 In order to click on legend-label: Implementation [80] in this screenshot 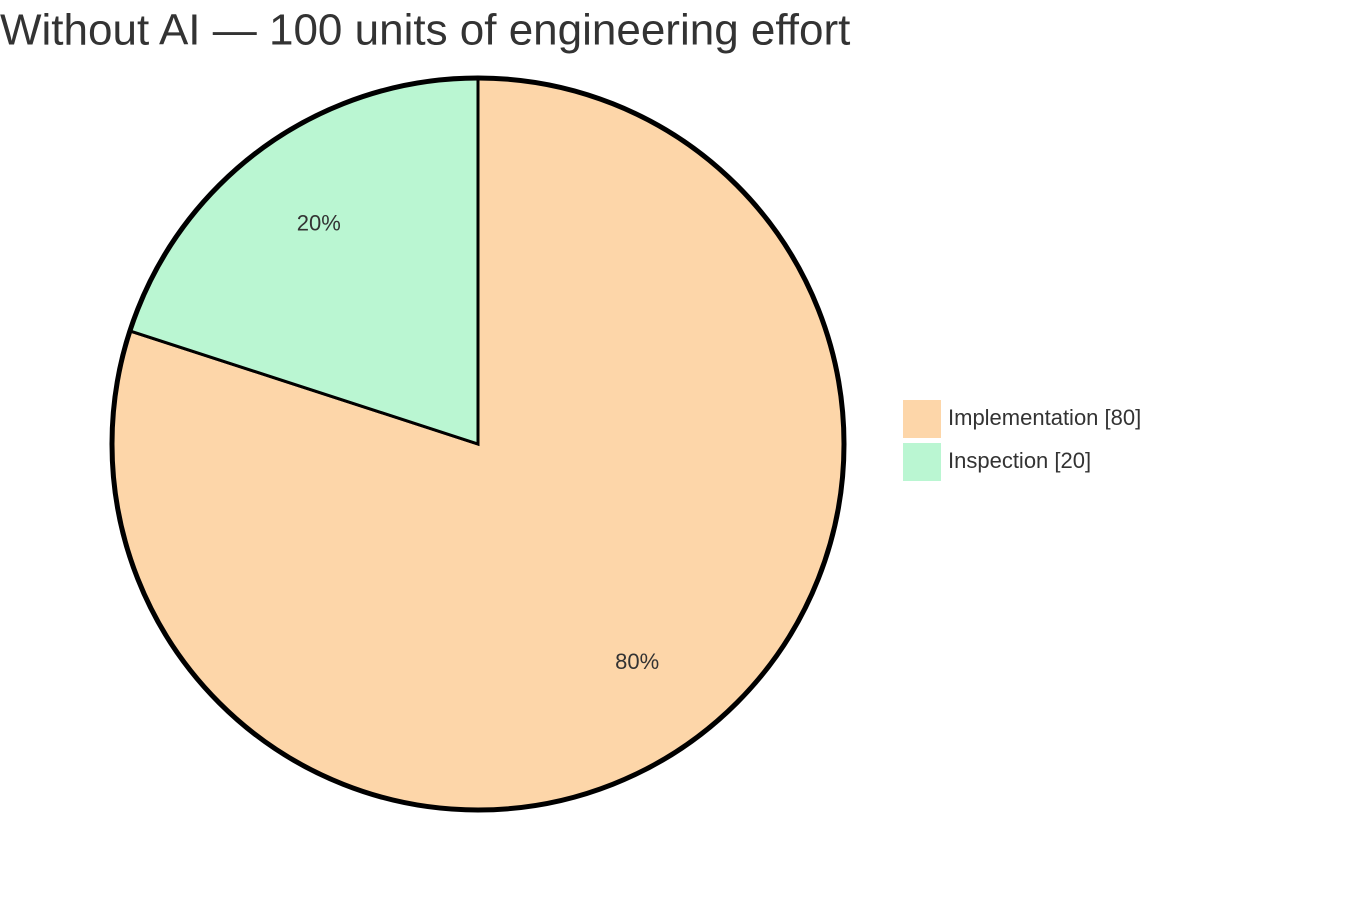, I will do `click(1044, 417)`.